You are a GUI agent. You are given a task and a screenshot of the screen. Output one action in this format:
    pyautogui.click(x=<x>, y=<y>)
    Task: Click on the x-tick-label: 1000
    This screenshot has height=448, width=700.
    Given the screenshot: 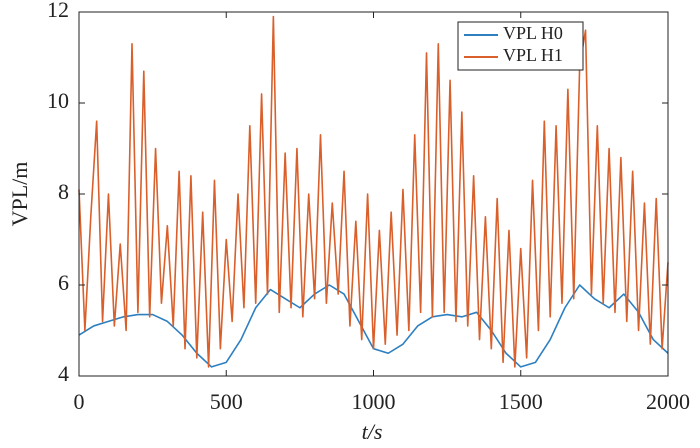 What is the action you would take?
    pyautogui.click(x=374, y=401)
    